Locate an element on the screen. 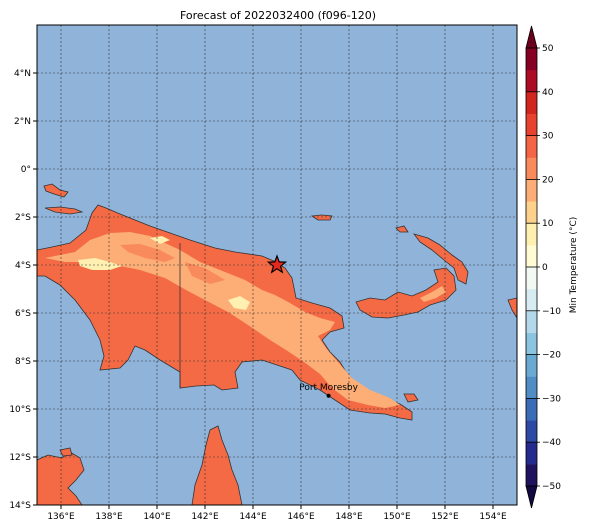 The image size is (591, 529). city-label: Port Moresby is located at coordinates (328, 388).